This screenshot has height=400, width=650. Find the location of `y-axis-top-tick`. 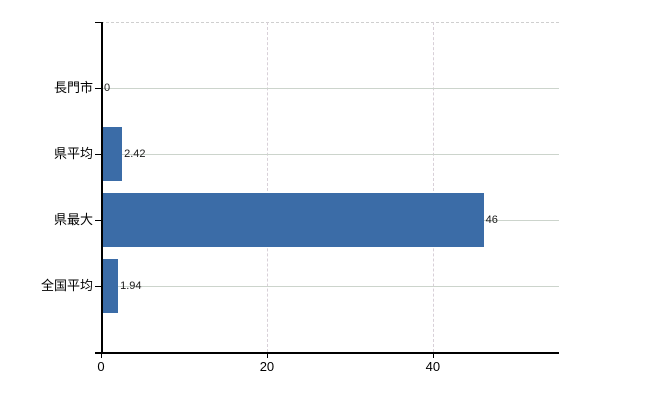

y-axis-top-tick is located at coordinates (98, 22).